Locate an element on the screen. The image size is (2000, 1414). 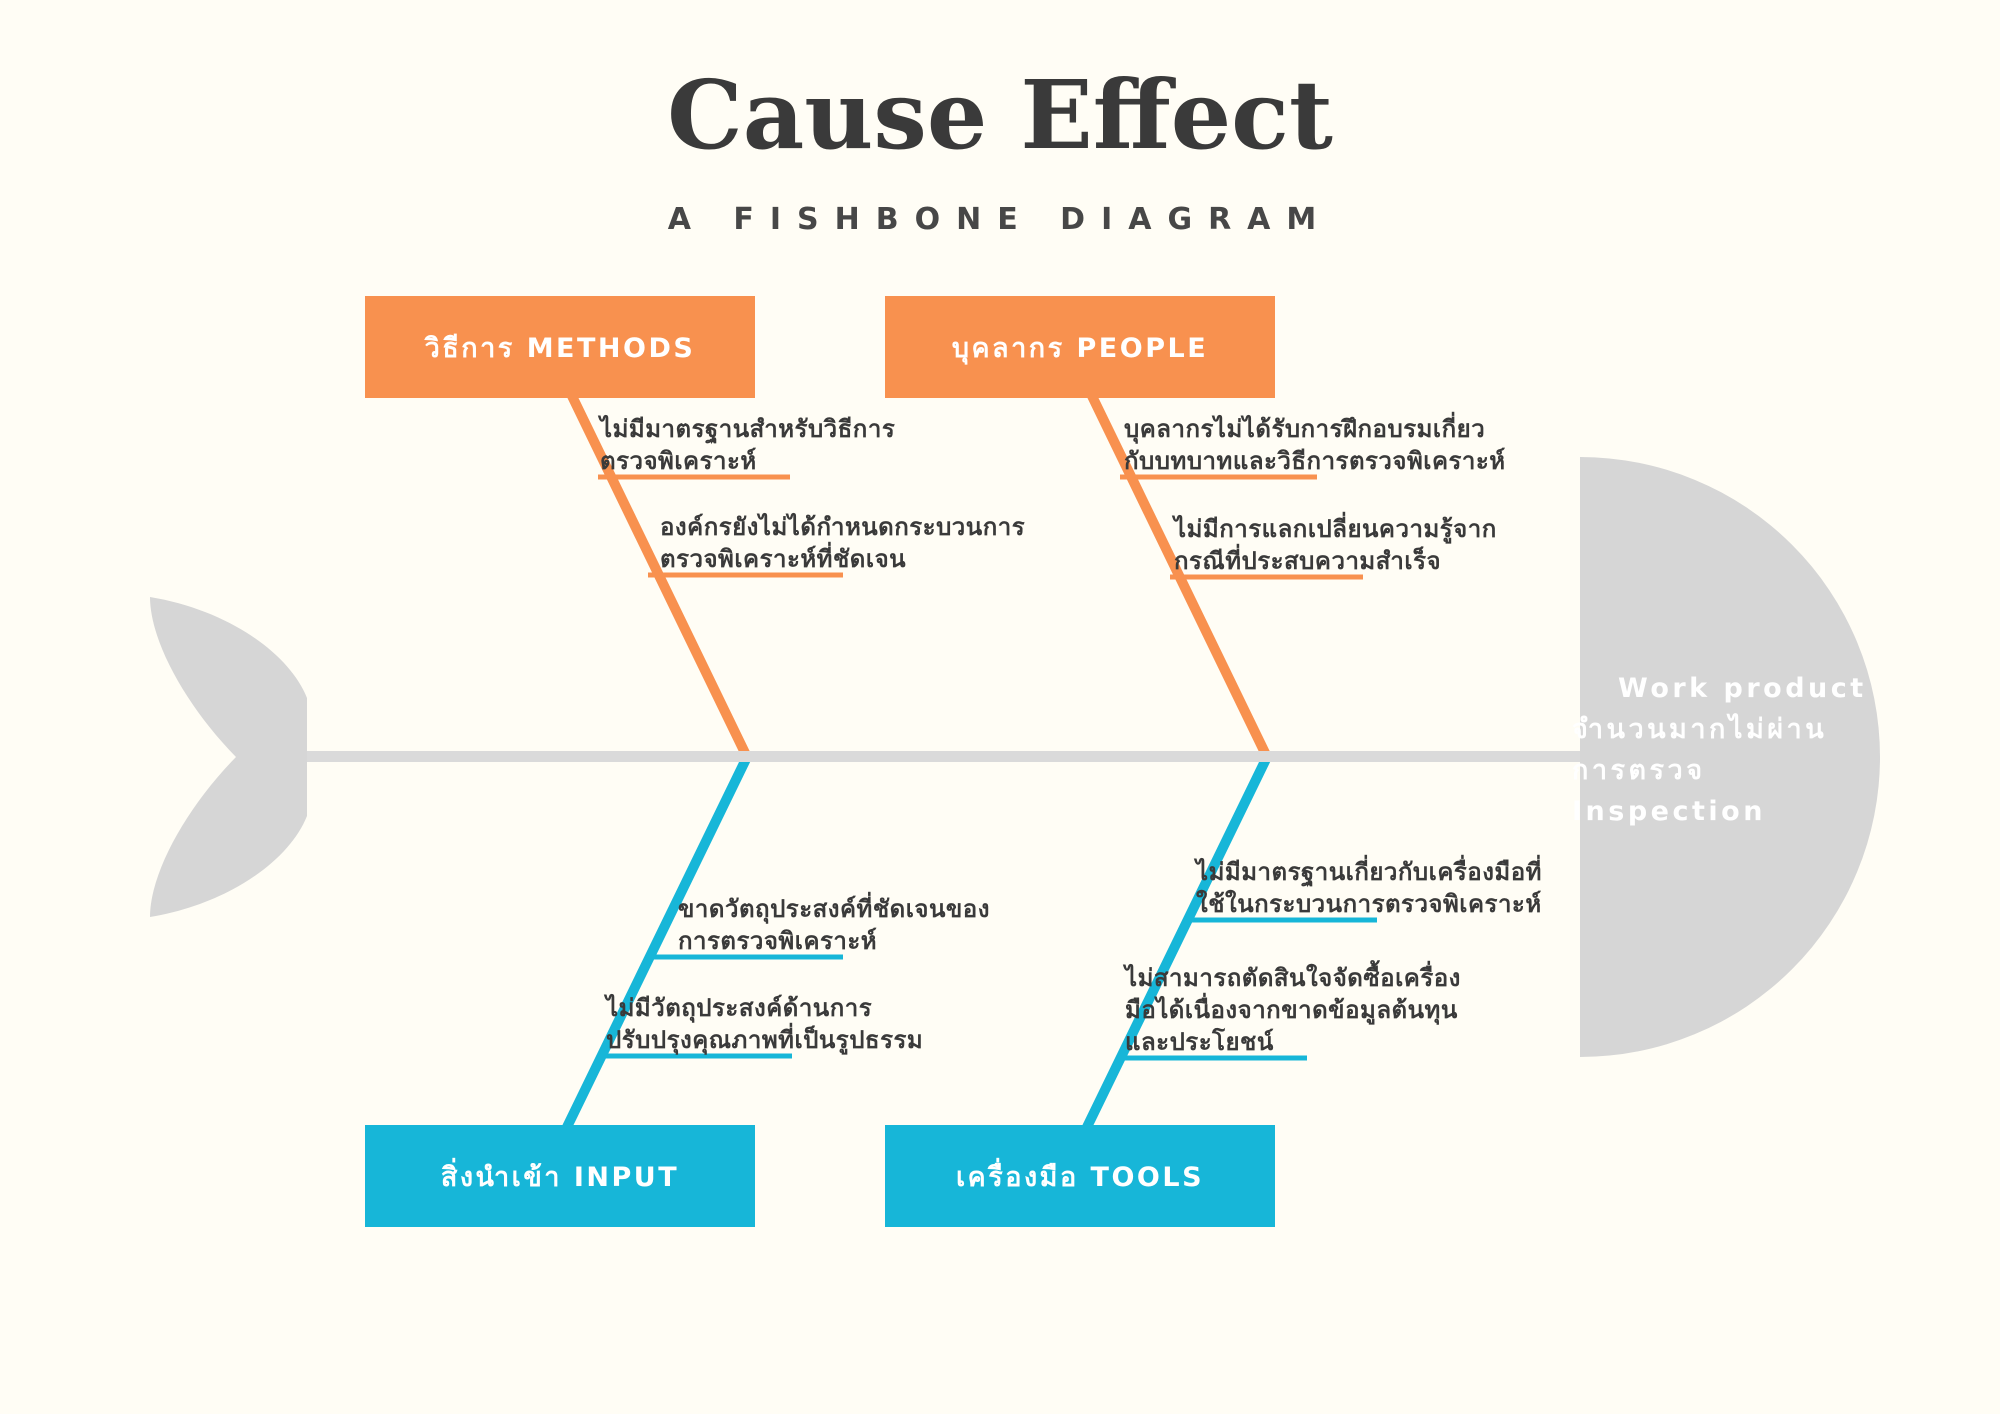
category-box-tools: เครื่องมือ TOOLS is located at coordinates (1080, 1176).